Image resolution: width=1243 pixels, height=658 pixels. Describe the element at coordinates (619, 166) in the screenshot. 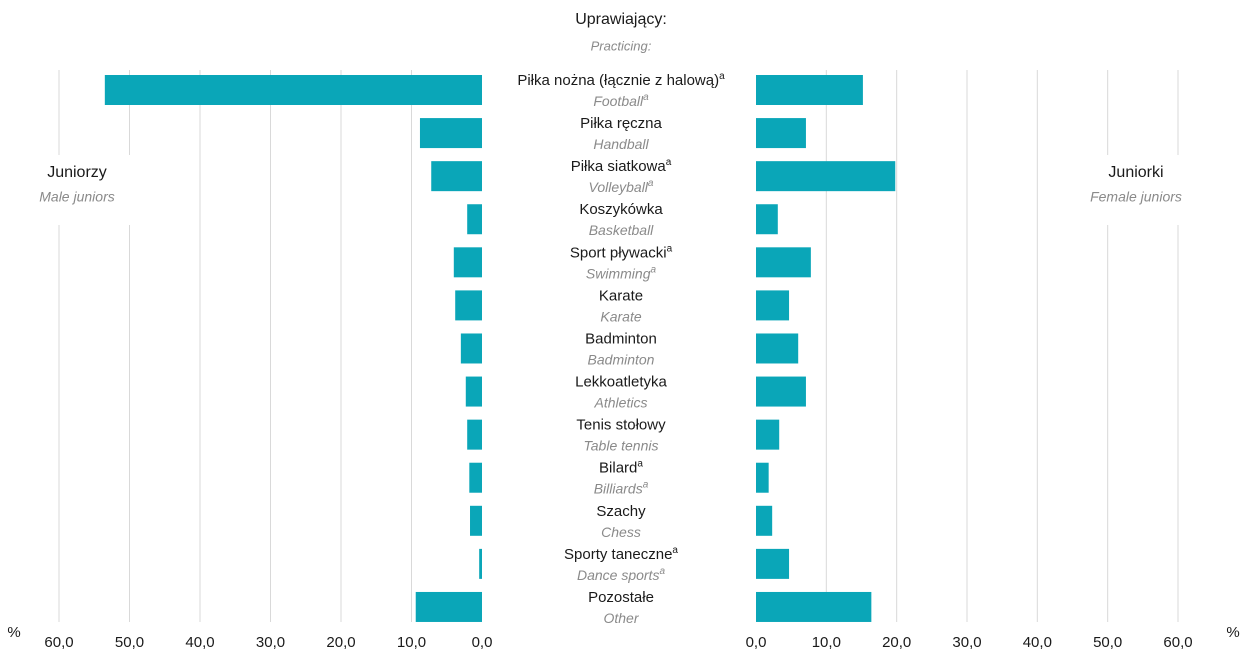

I see `category-text: Piłka siatkowa` at that location.